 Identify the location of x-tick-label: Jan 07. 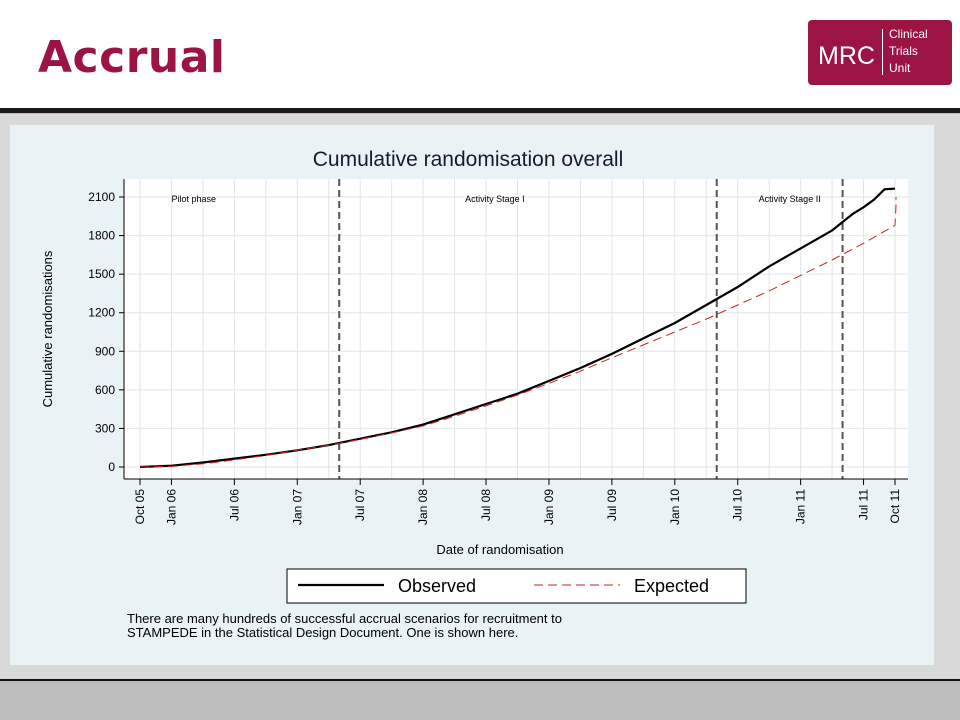
(297, 507).